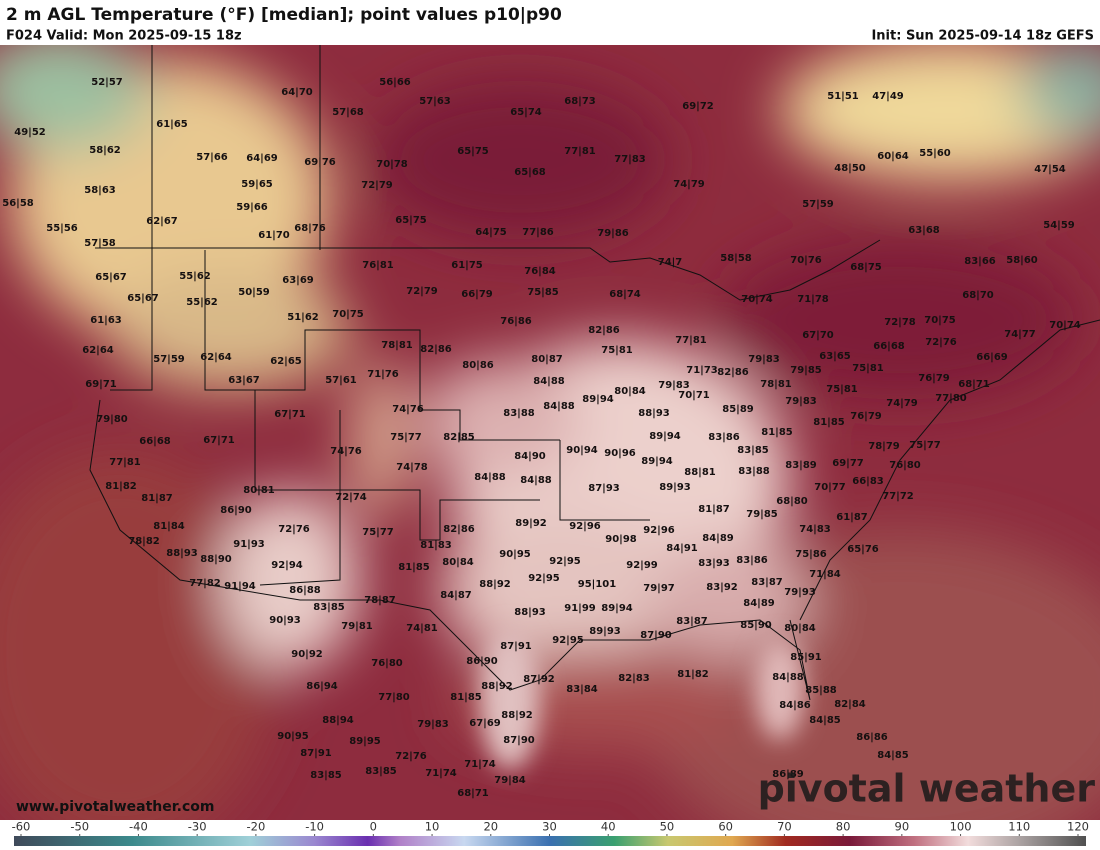 This screenshot has height=850, width=1100. What do you see at coordinates (738, 409) in the screenshot?
I see `point-value: 85|89` at bounding box center [738, 409].